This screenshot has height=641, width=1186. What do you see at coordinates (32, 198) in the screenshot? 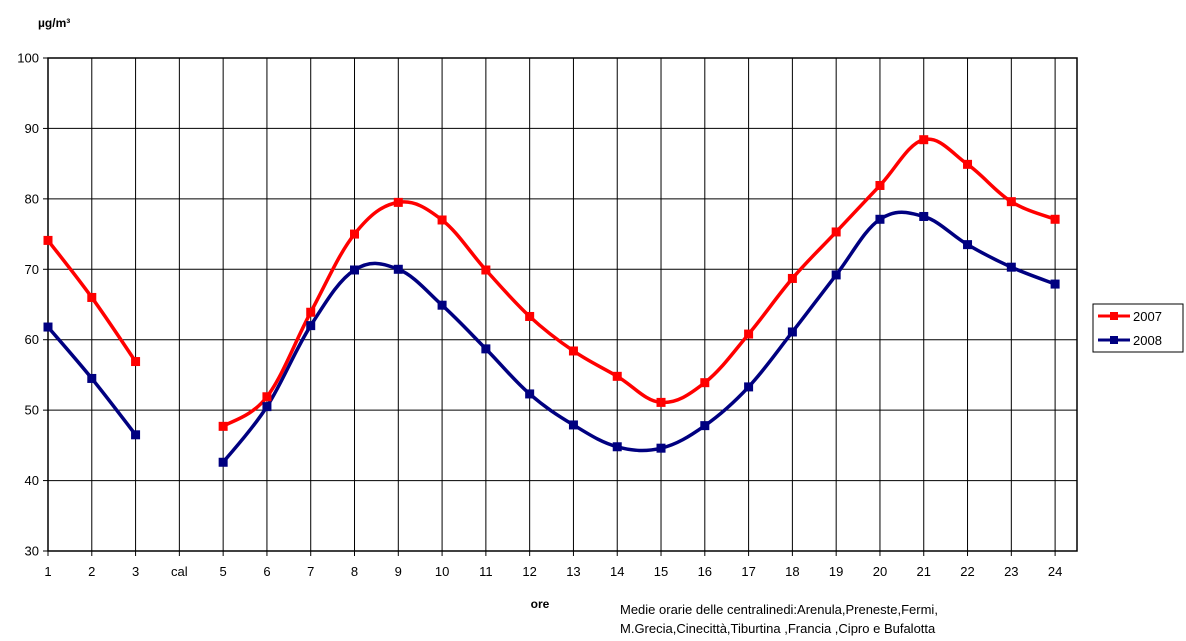
I see `y-tick-label: 80` at bounding box center [32, 198].